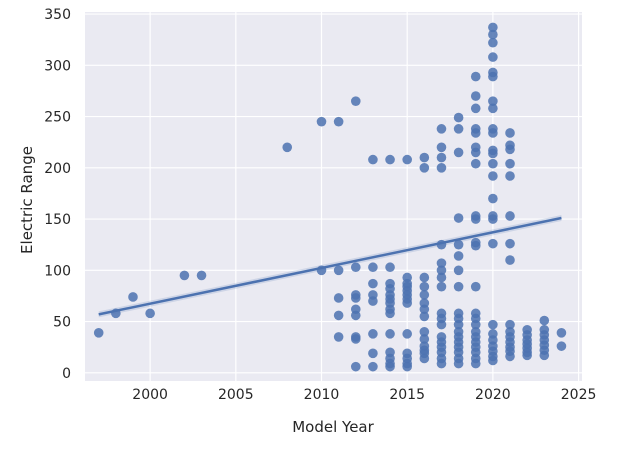 Image resolution: width=627 pixels, height=449 pixels. I want to click on x-axis-label: Model Year, so click(333, 427).